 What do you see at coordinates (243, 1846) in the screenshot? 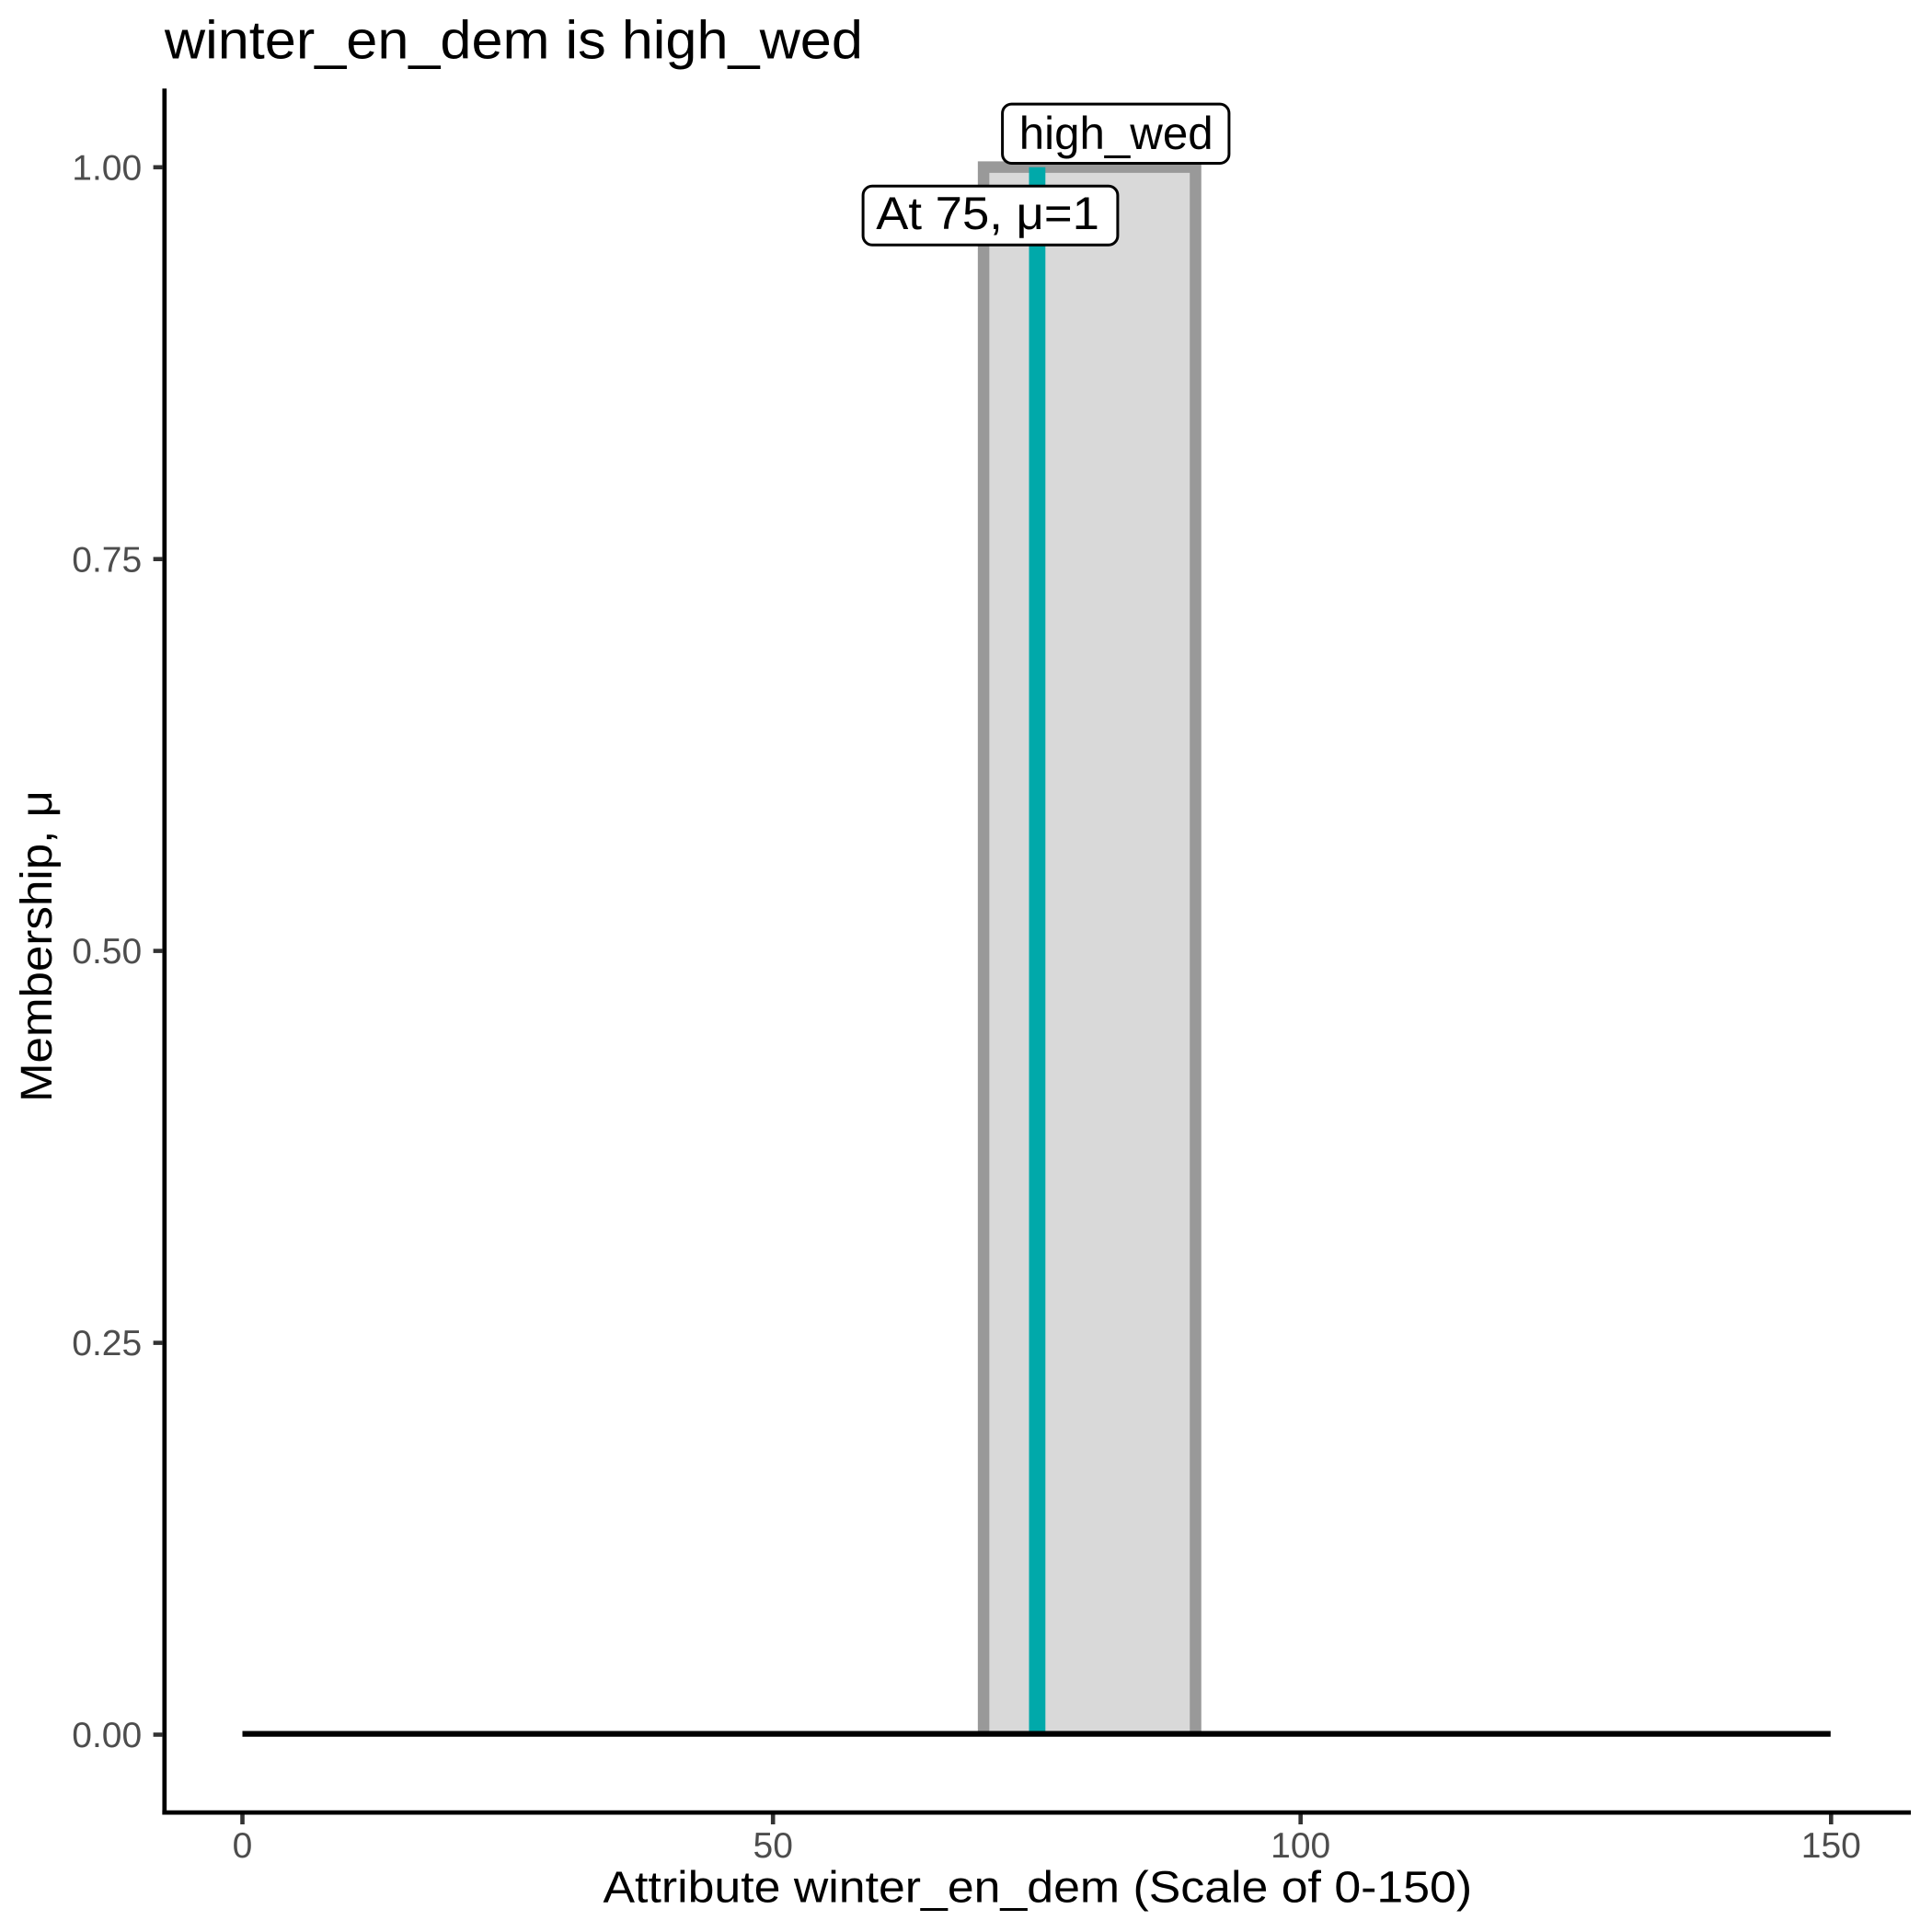
I see `svg-text: 0` at bounding box center [243, 1846].